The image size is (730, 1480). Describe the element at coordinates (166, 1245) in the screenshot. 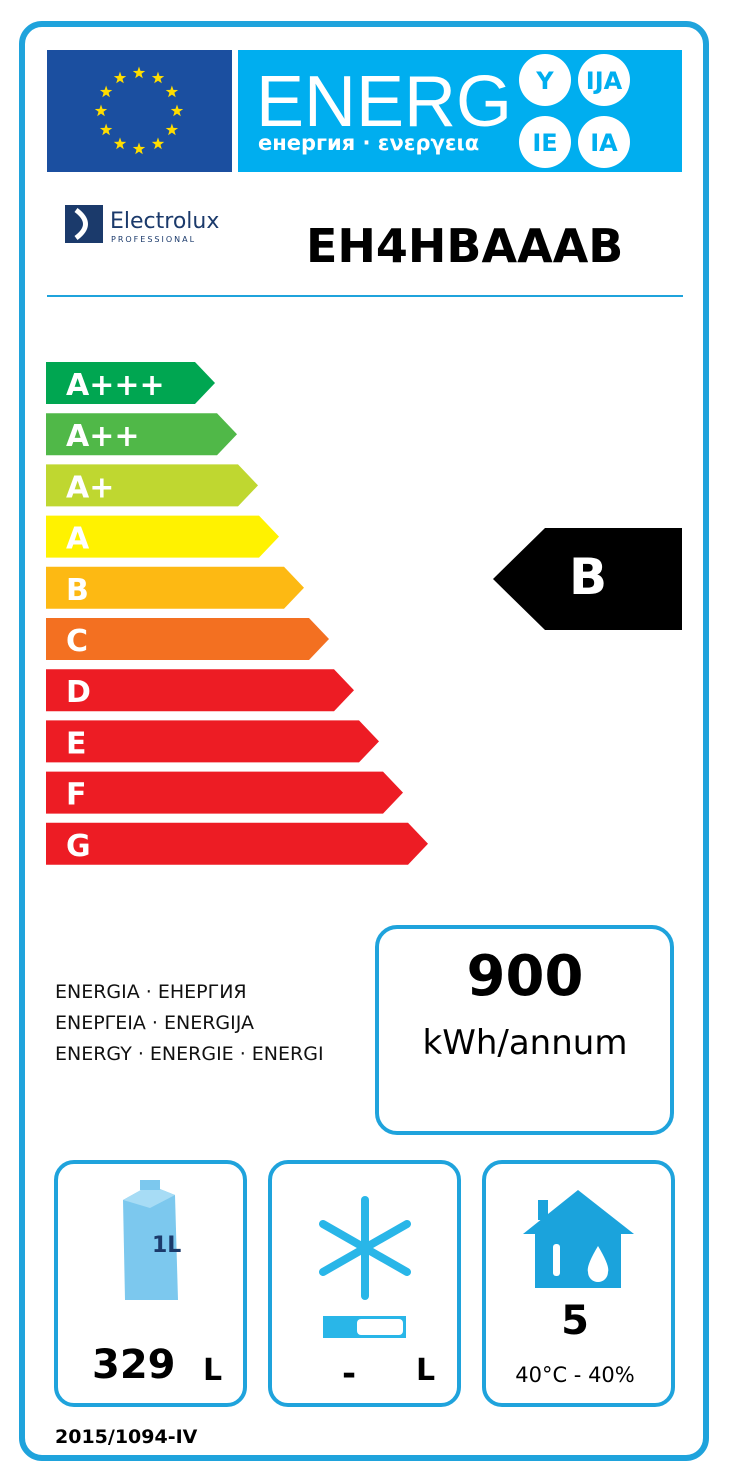

I see `carton-label: 1L` at that location.